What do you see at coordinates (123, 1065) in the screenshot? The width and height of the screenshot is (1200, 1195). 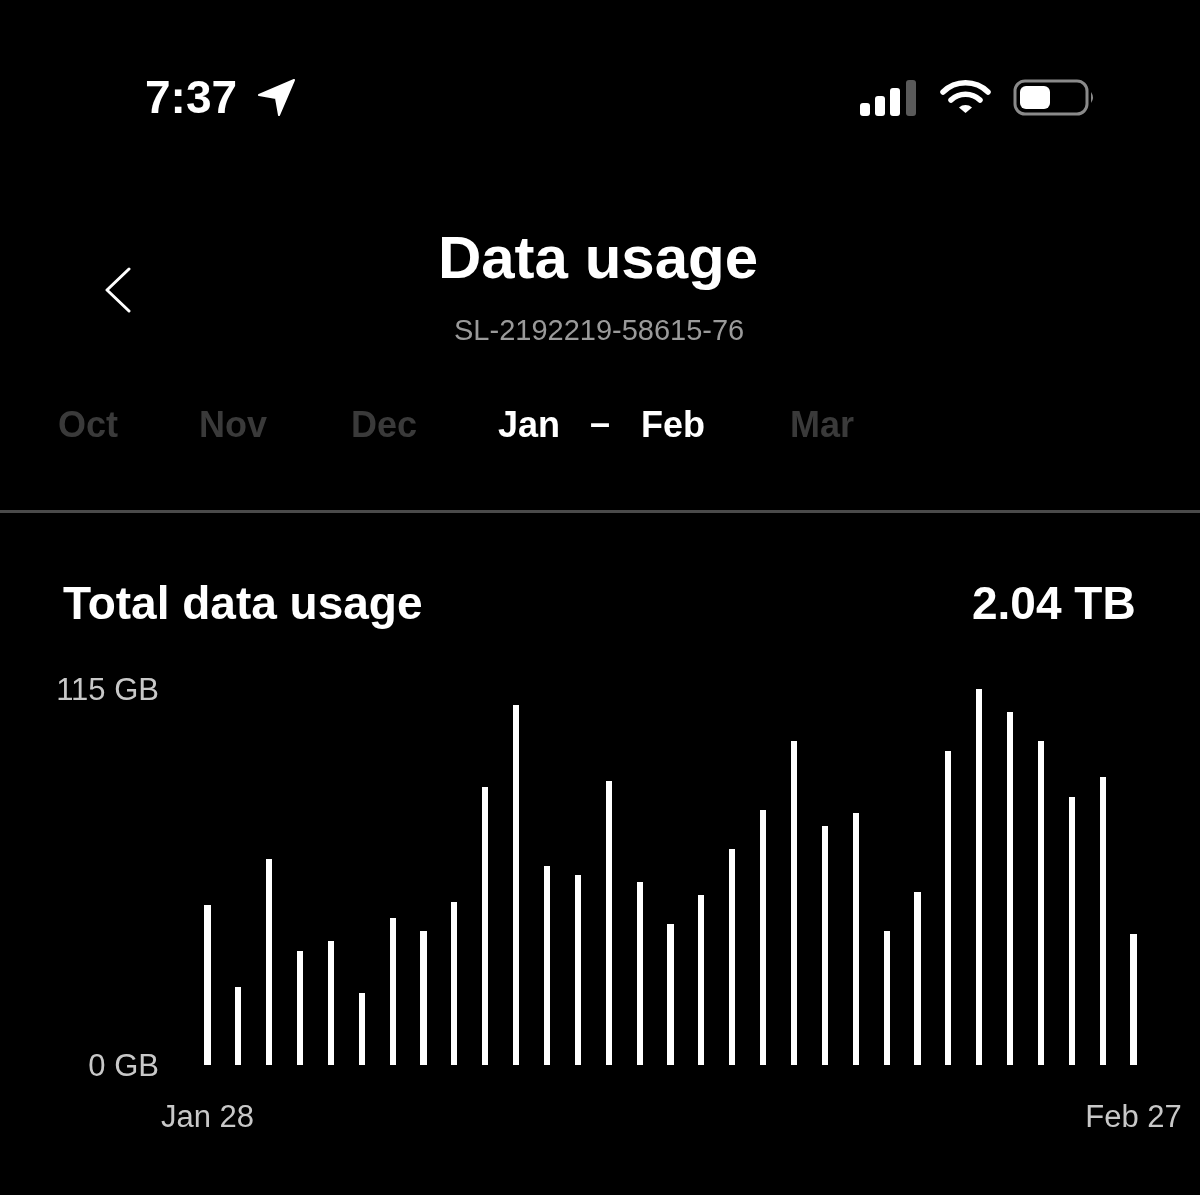 I see `y-tick-label: 0 GB` at bounding box center [123, 1065].